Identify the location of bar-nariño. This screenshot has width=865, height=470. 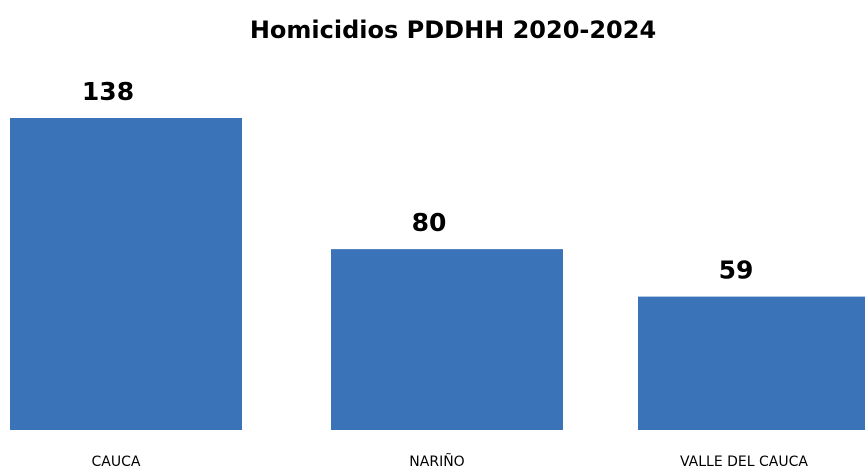
(447, 339).